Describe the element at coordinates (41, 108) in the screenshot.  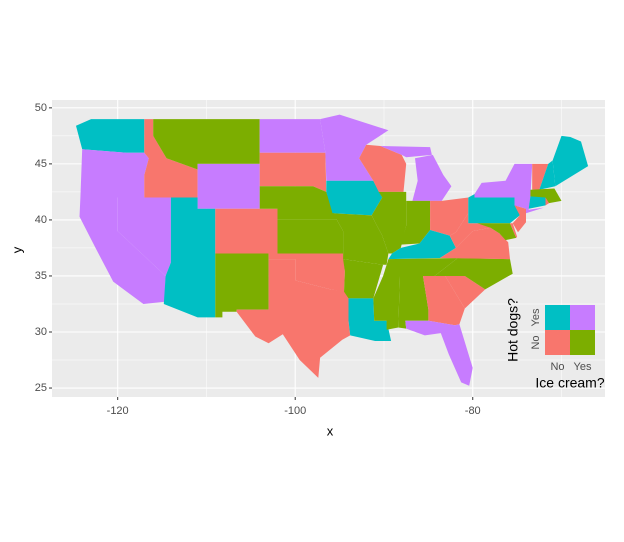
I see `y-tick-label: 50` at that location.